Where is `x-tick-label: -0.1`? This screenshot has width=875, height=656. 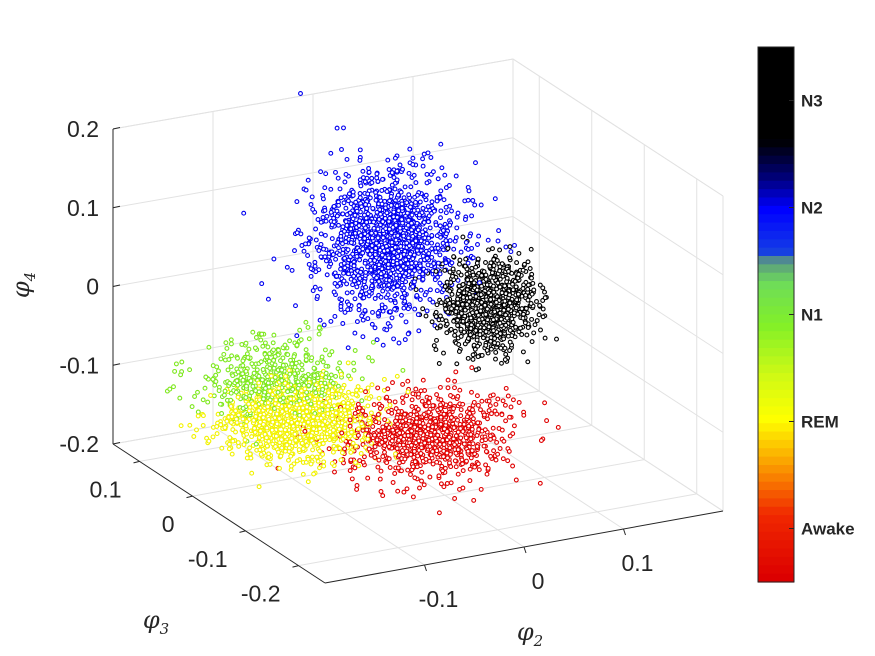
x-tick-label: -0.1 is located at coordinates (439, 599).